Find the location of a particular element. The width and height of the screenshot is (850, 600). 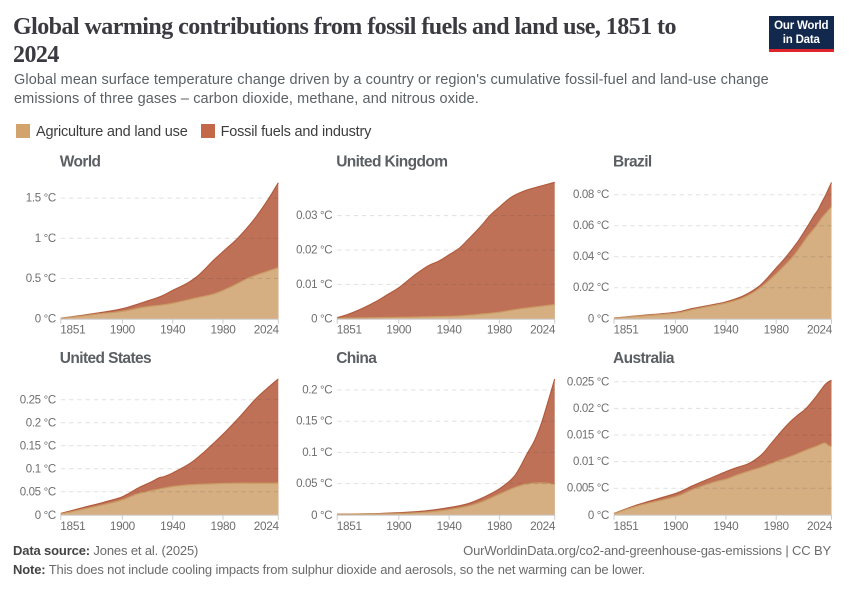

svg-text: United Kingdom is located at coordinates (391, 162).